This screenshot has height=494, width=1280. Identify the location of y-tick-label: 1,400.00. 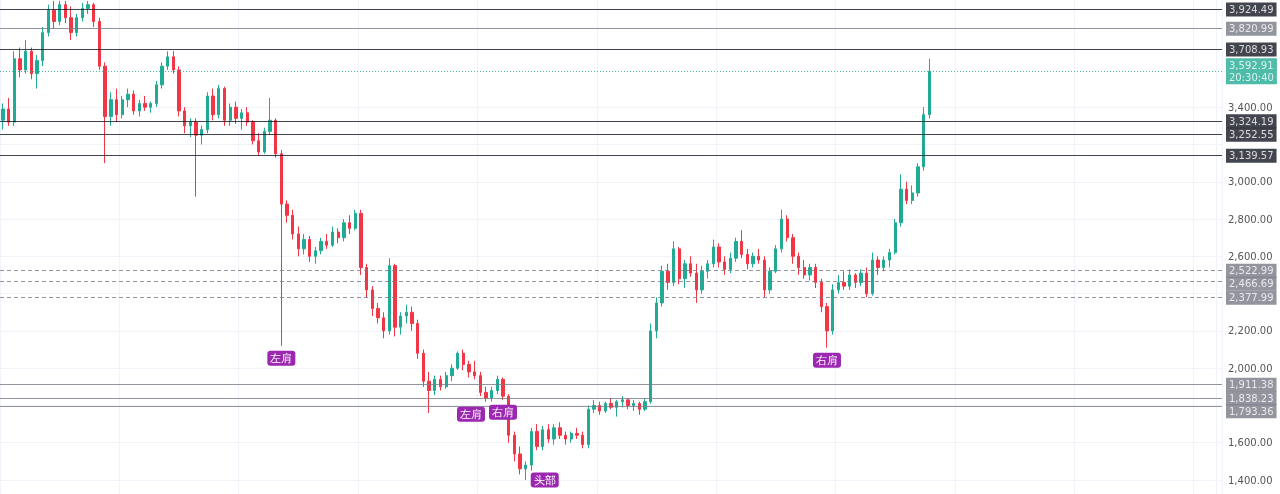
(1250, 480).